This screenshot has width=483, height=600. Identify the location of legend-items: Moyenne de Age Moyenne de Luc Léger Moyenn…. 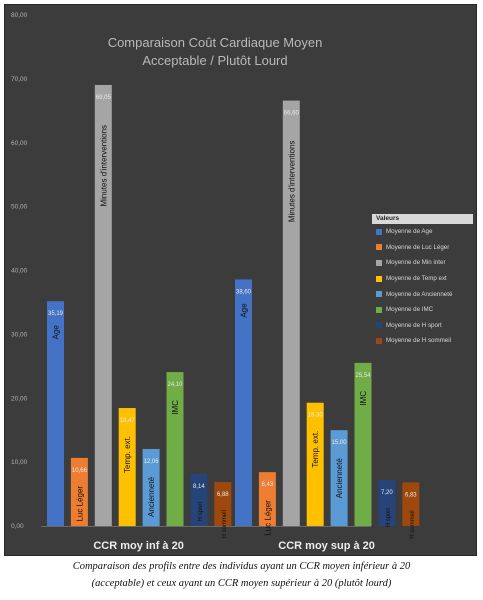
(422, 286).